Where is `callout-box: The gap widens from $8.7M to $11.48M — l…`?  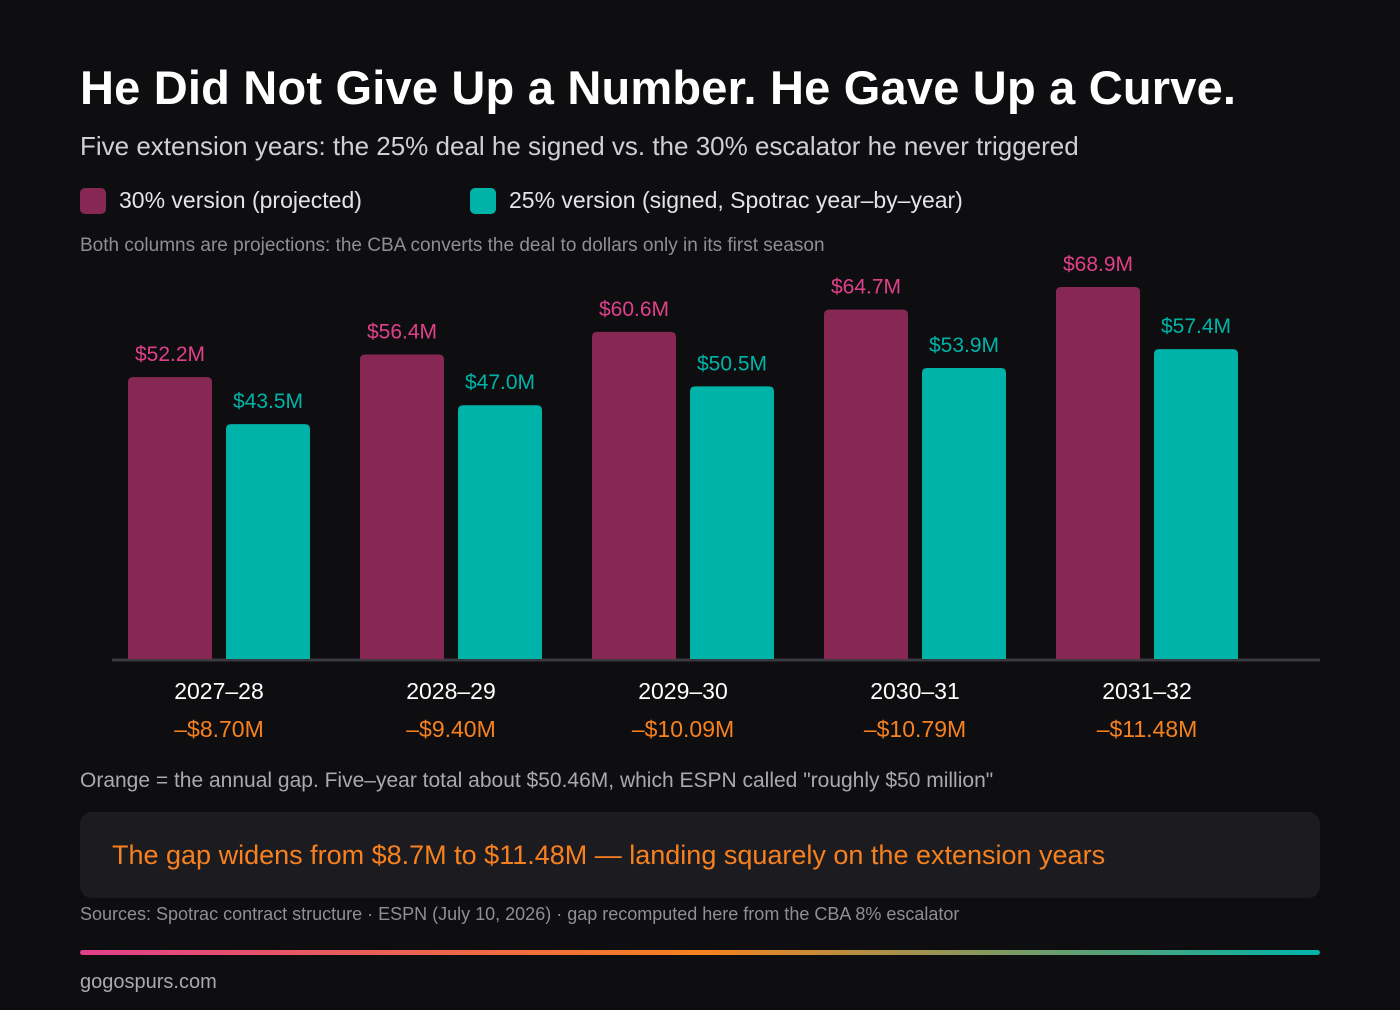 callout-box: The gap widens from $8.7M to $11.48M — l… is located at coordinates (700, 855).